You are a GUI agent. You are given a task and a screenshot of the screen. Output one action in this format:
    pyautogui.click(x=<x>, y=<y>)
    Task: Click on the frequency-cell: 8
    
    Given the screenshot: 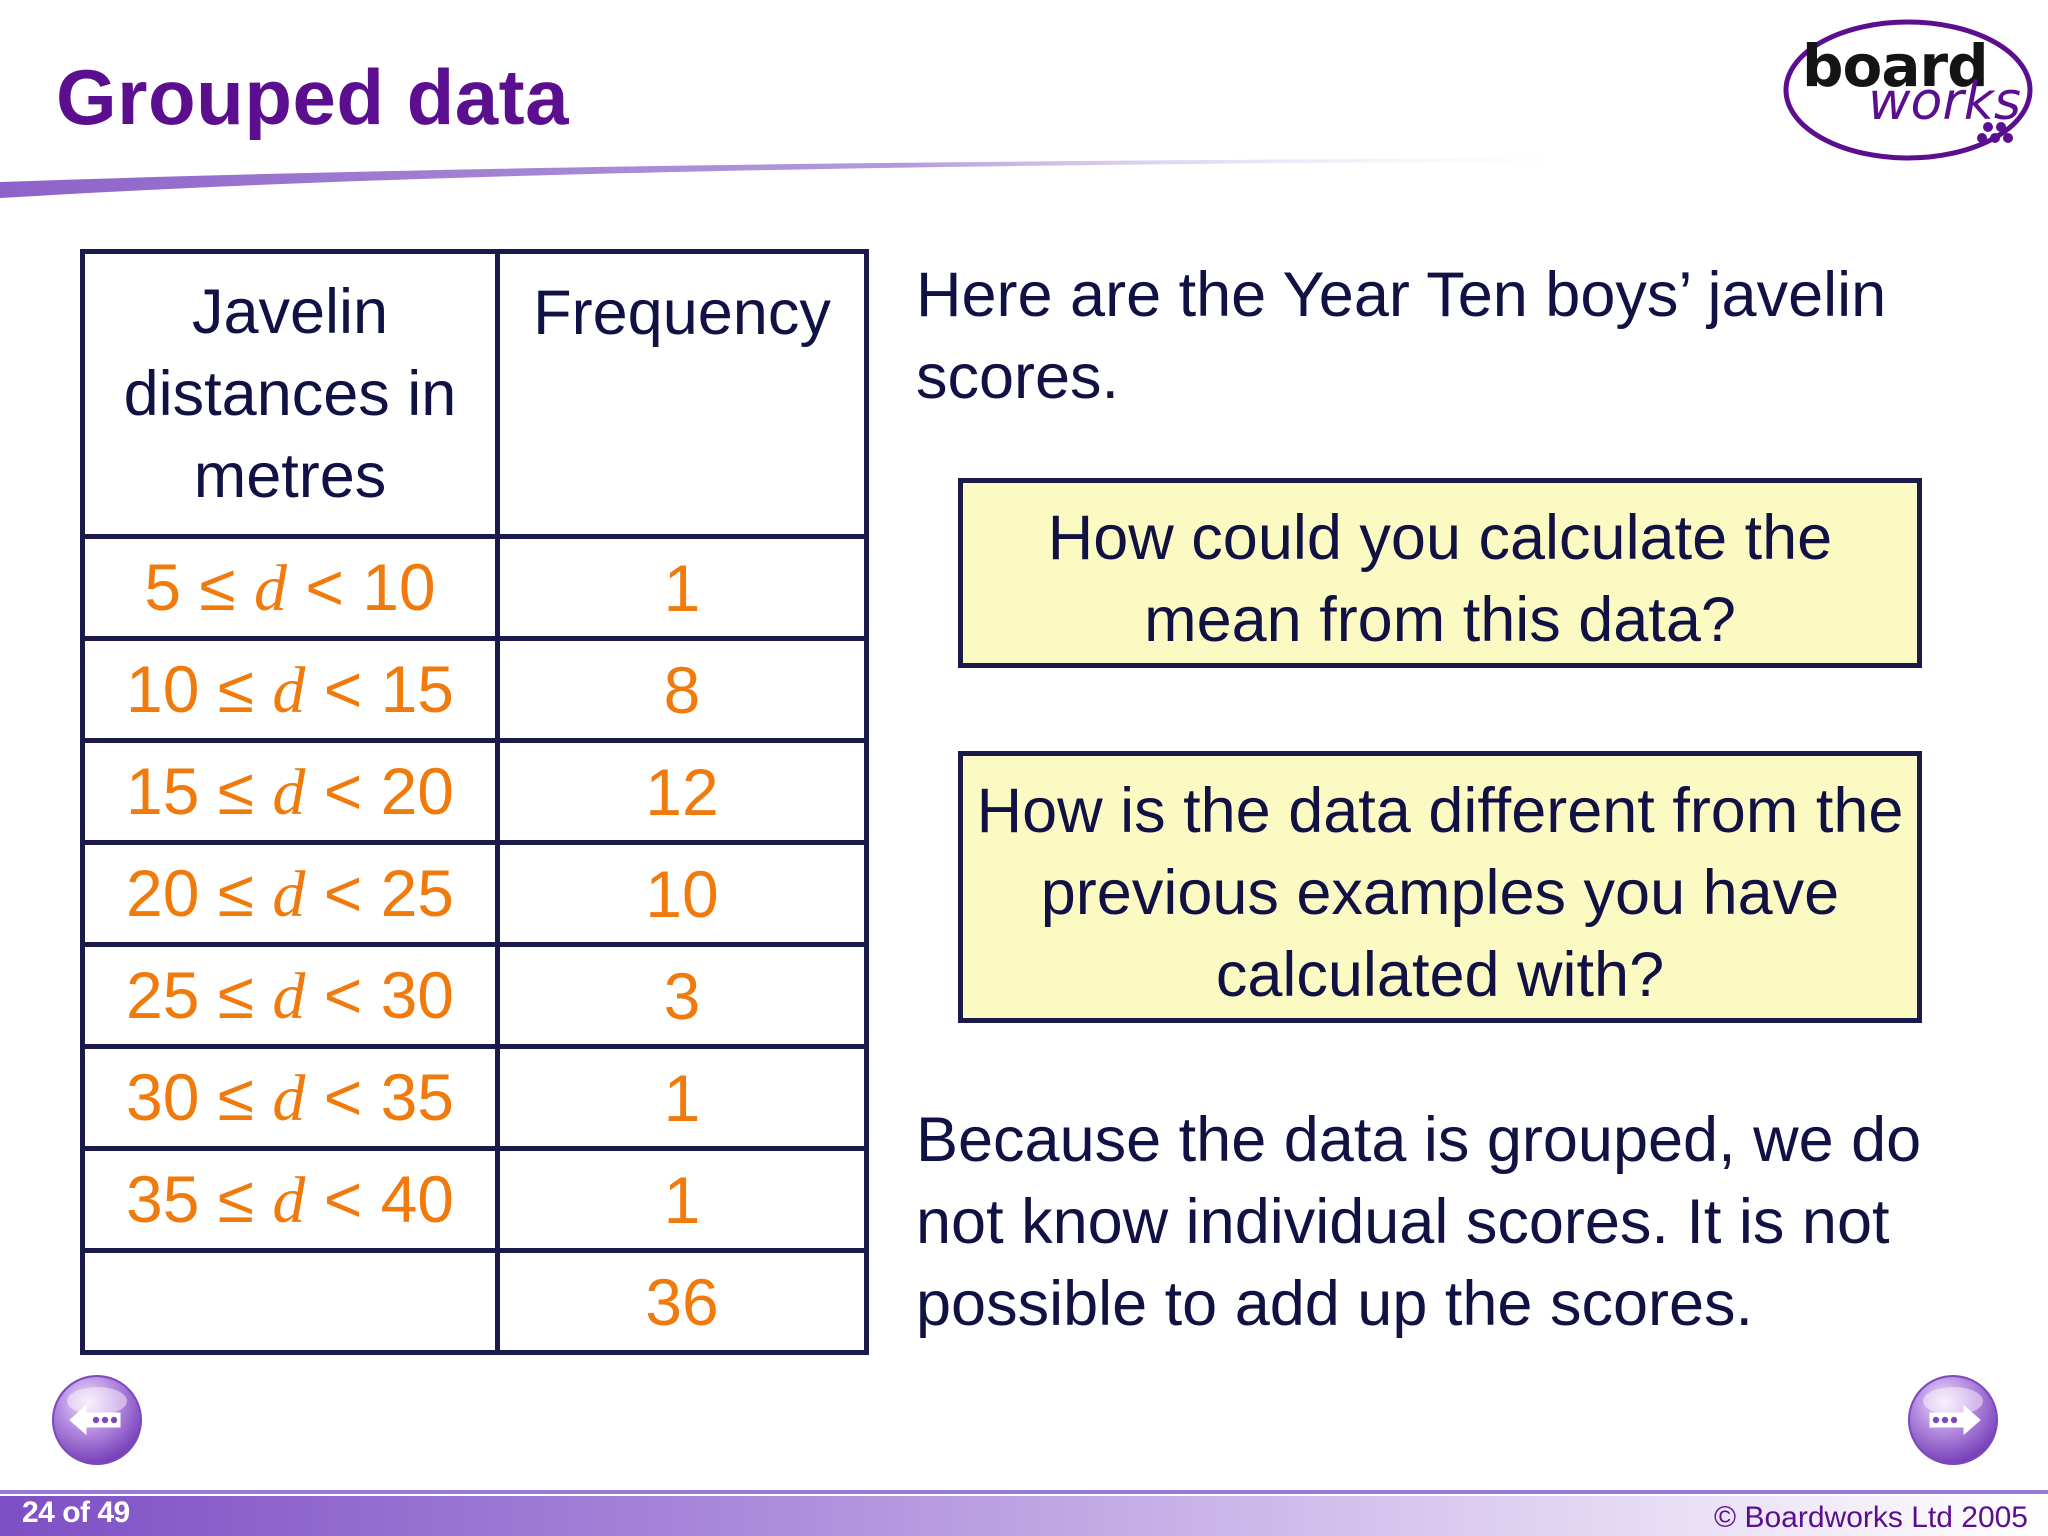 What is the action you would take?
    pyautogui.click(x=682, y=689)
    